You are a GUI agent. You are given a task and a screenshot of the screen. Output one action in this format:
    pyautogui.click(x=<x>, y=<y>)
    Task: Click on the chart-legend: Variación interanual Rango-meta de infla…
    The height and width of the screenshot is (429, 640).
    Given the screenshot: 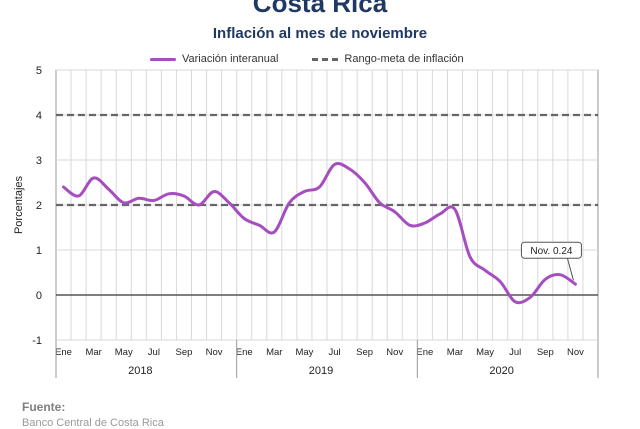 What is the action you would take?
    pyautogui.click(x=324, y=59)
    